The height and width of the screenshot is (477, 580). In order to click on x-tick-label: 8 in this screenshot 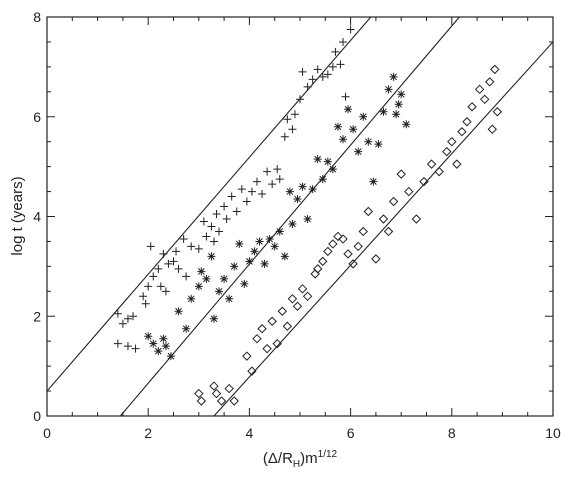, I will do `click(452, 433)`.